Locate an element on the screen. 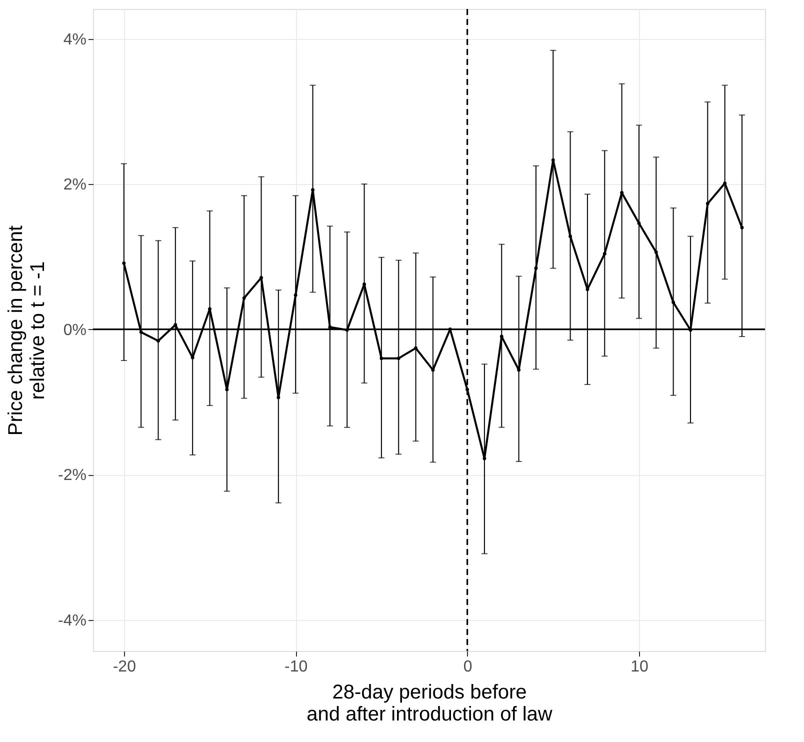 The height and width of the screenshot is (742, 804). x-axis-title: 28-day periods before and after introduction of law is located at coordinates (429, 704).